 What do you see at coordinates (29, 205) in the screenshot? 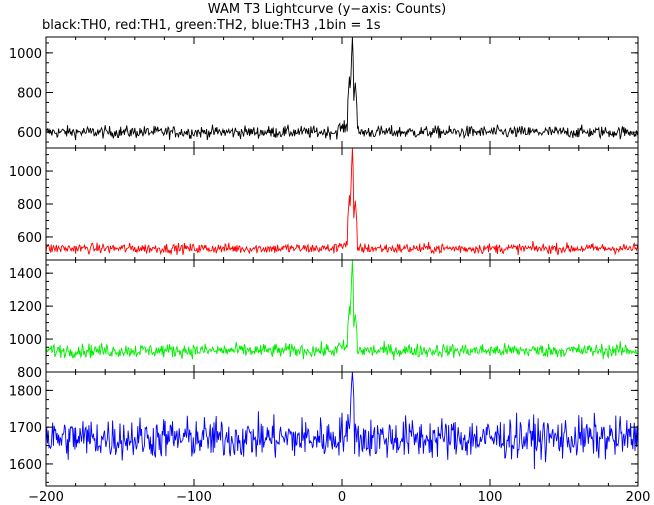
I see `y-tick-label-th1: 800` at bounding box center [29, 205].